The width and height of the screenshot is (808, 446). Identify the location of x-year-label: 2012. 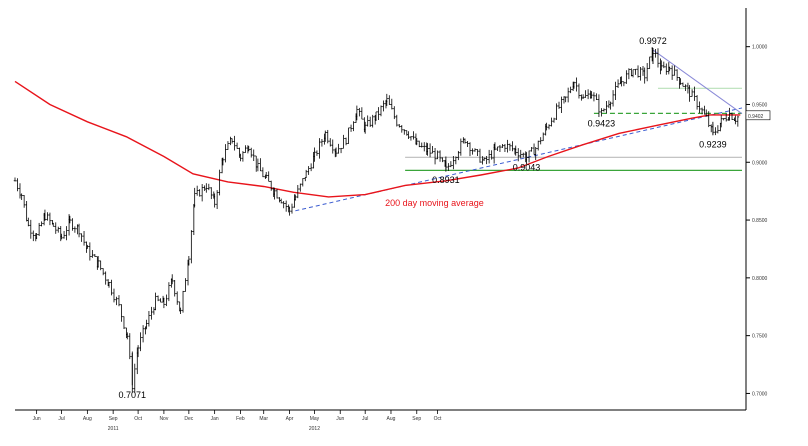
(314, 429).